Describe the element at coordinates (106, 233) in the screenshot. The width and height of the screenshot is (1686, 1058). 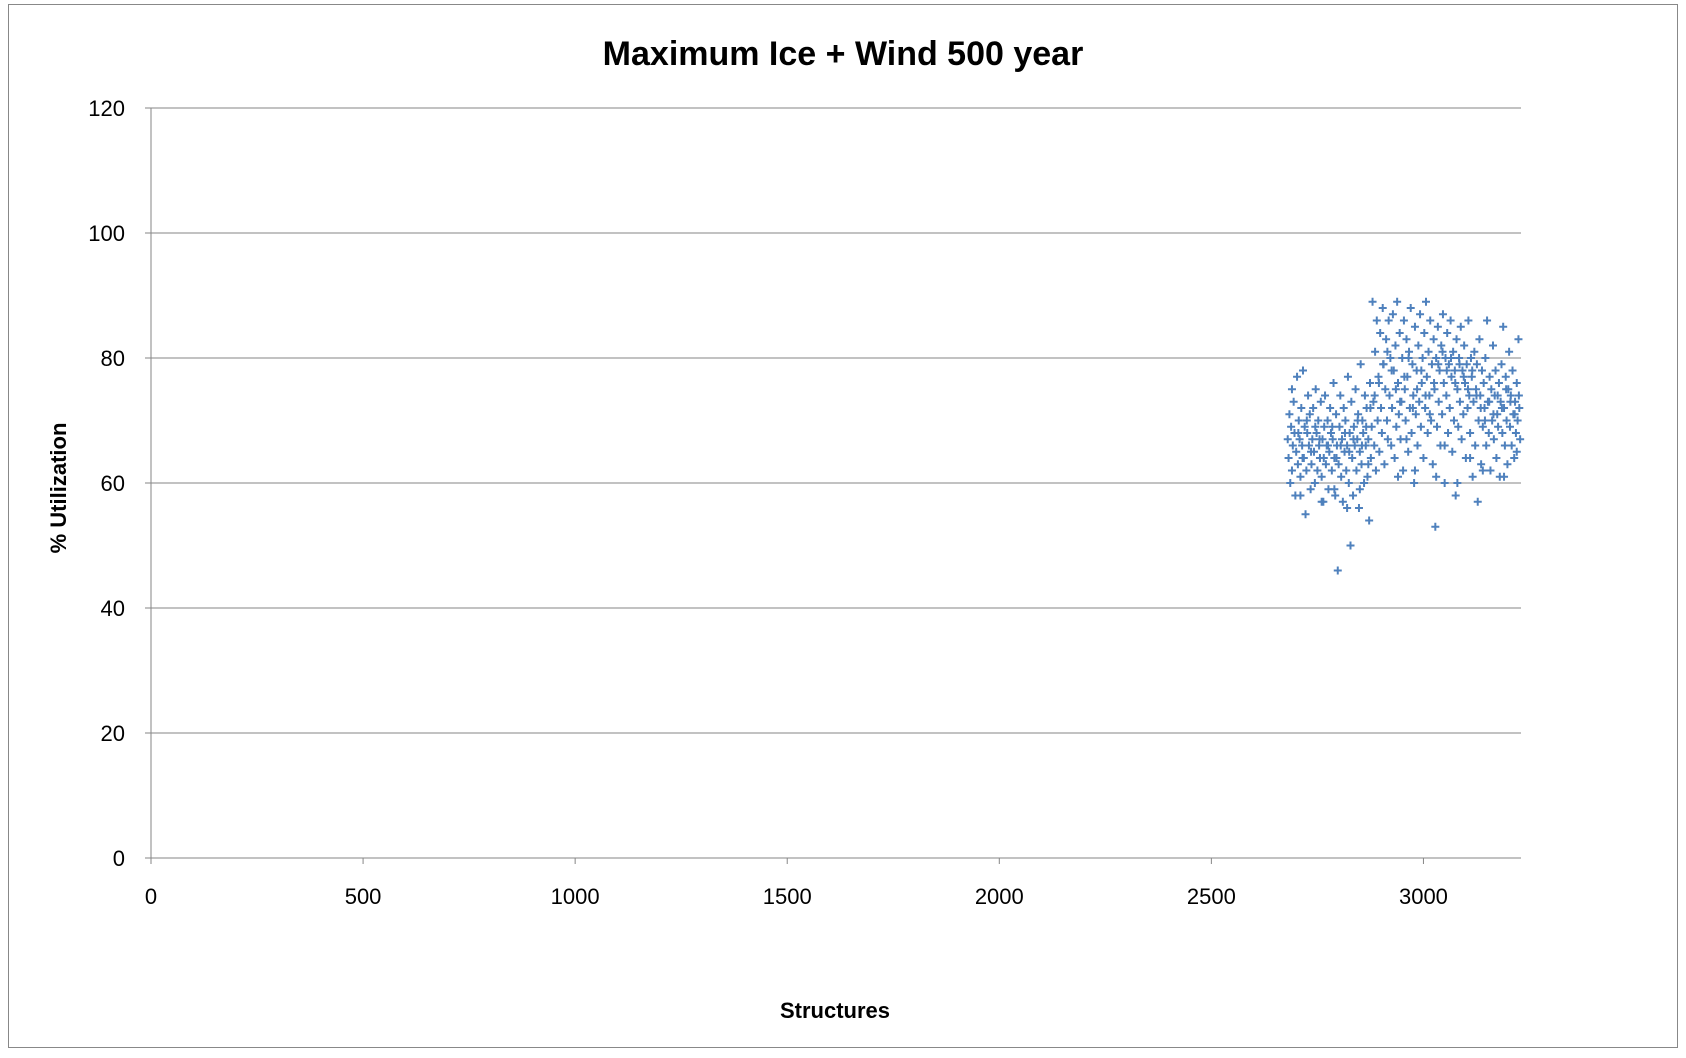
I see `y-tick-label: 100` at that location.